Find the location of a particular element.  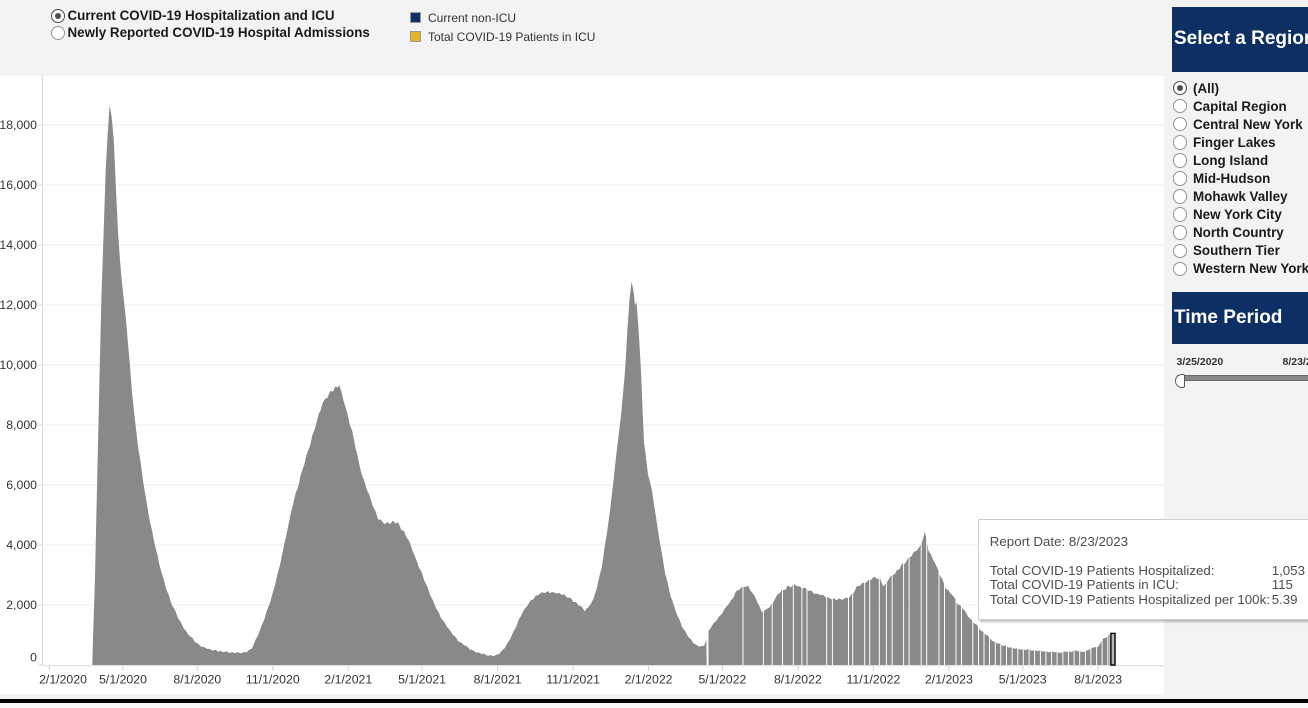

svg-text: 8/1/2023 is located at coordinates (1098, 680).